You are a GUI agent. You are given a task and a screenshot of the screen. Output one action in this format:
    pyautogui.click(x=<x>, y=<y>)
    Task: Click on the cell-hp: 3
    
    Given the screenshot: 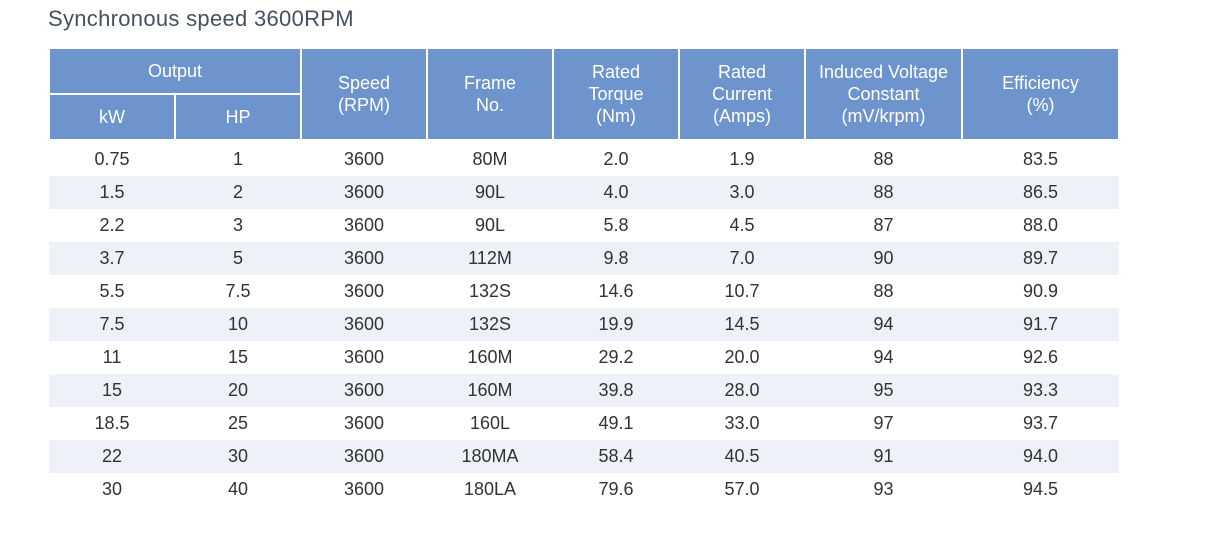 What is the action you would take?
    pyautogui.click(x=238, y=225)
    